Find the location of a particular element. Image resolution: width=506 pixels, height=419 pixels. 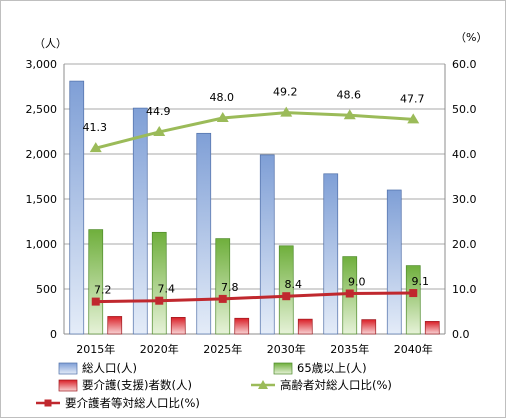

right-tick-label: 0.0 is located at coordinates (461, 334).